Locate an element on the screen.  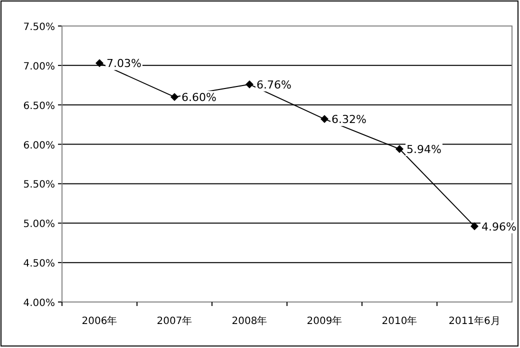
y-tick-label: 4.50% is located at coordinates (39, 264).